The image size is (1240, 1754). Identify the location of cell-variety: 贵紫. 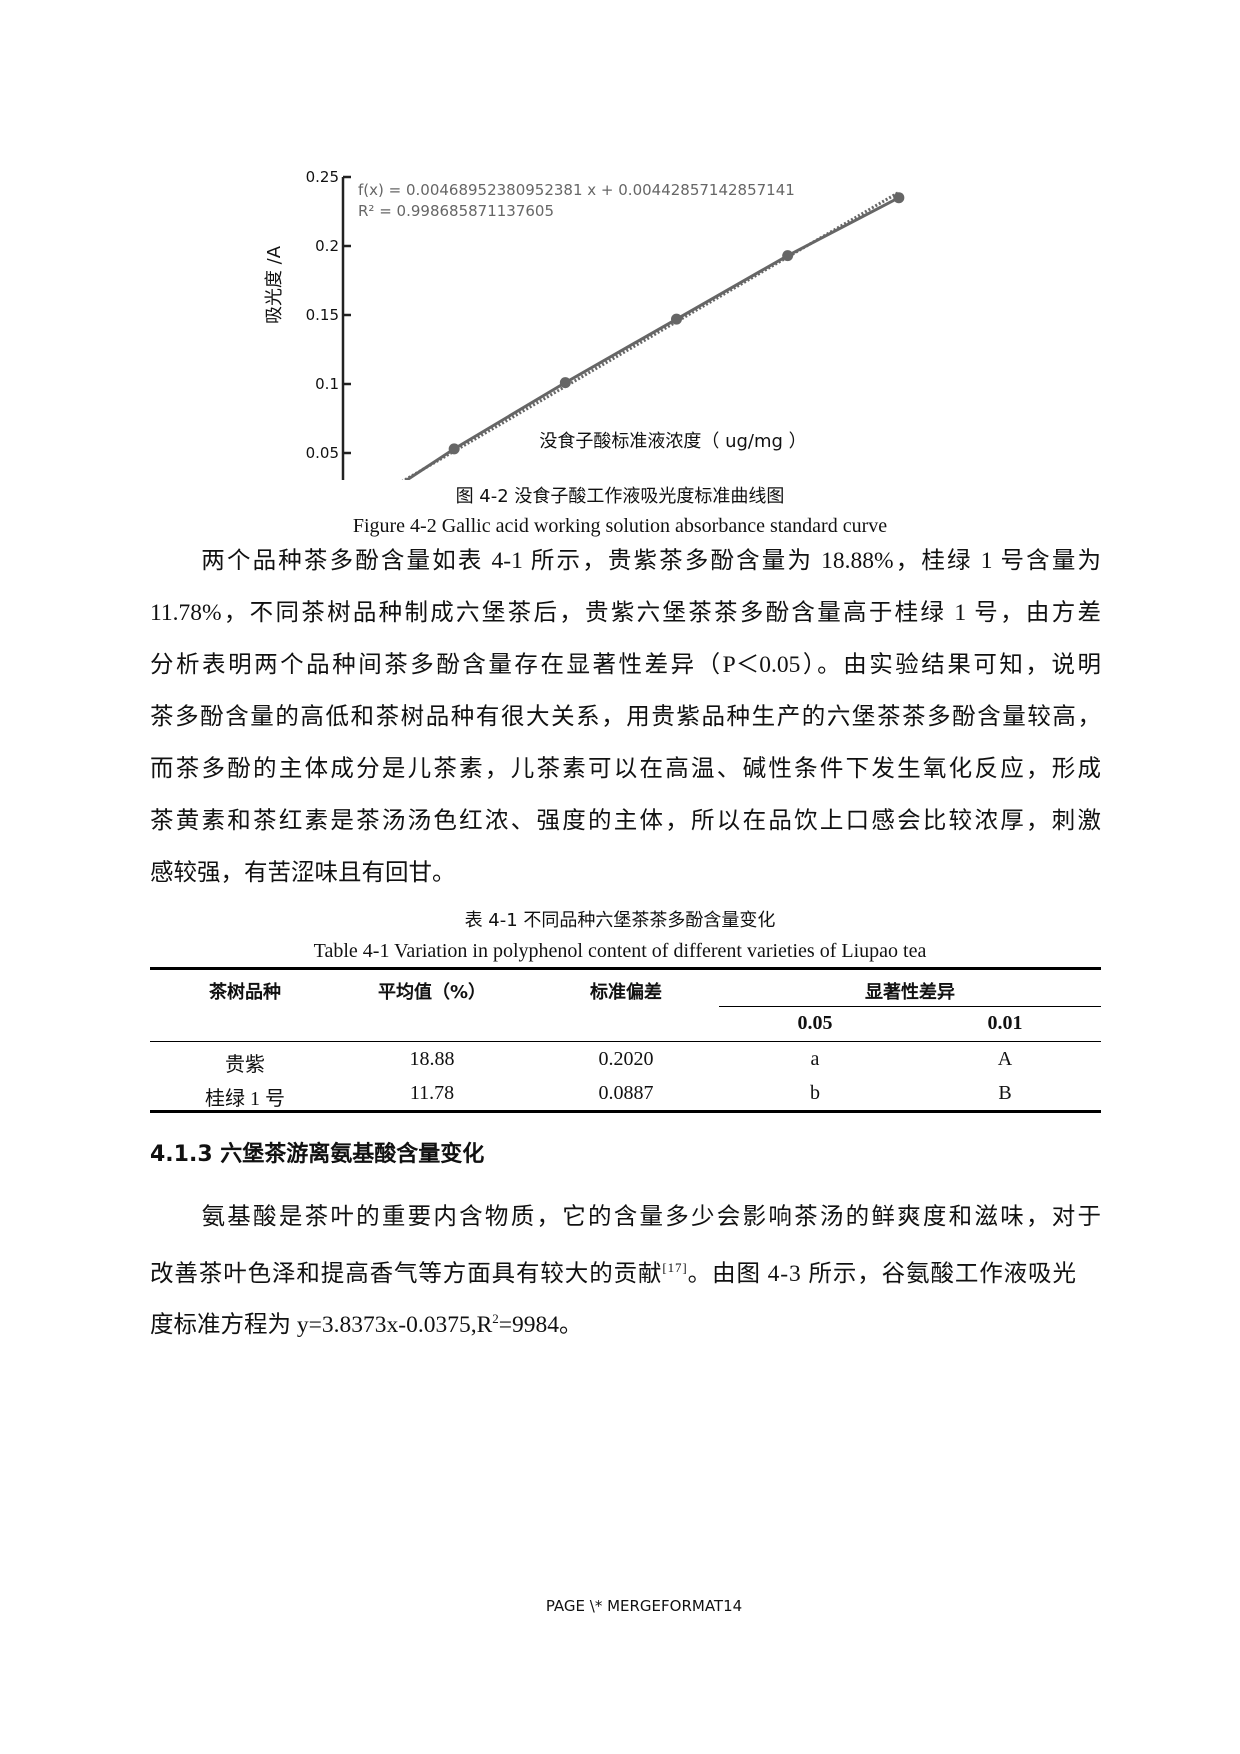
(245, 1065).